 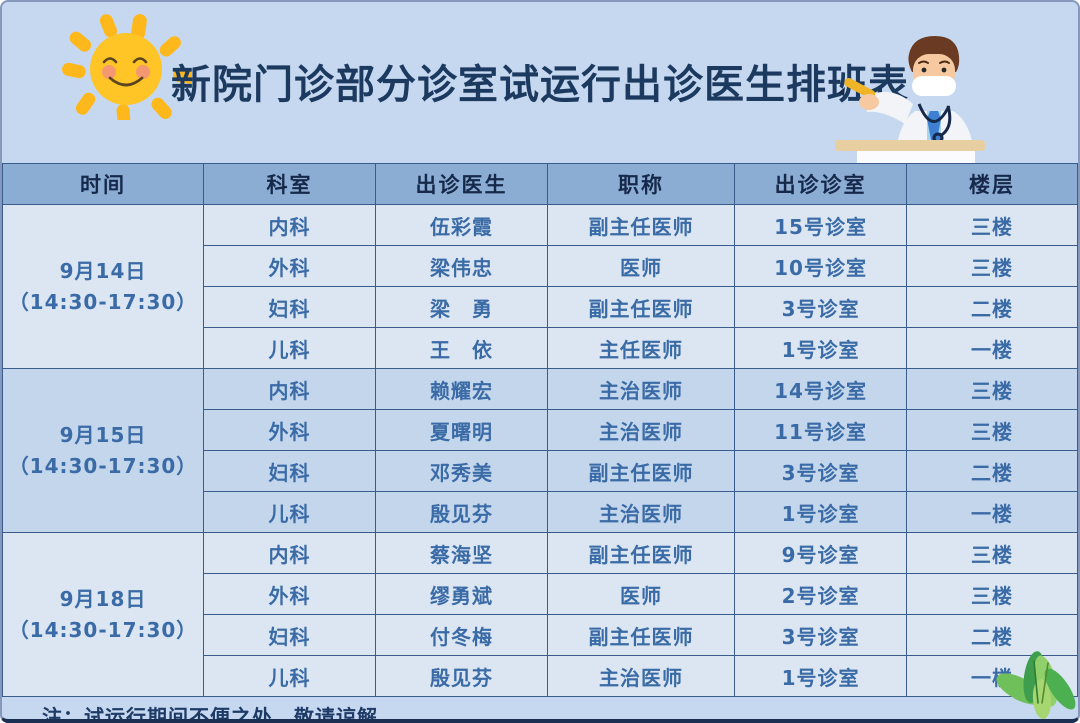 What do you see at coordinates (103, 450) in the screenshot?
I see `cell-time: 9月15日 （14:30-17:30）` at bounding box center [103, 450].